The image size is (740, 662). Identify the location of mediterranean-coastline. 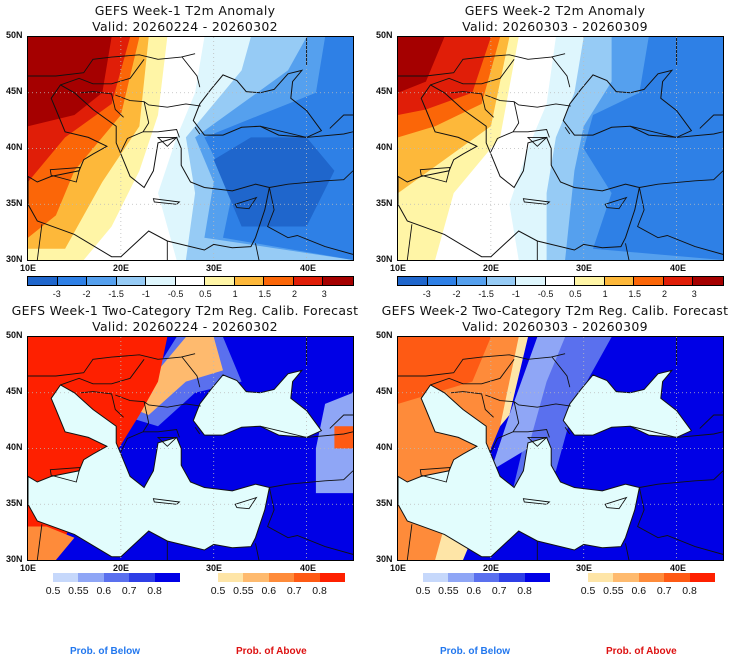
(519, 171).